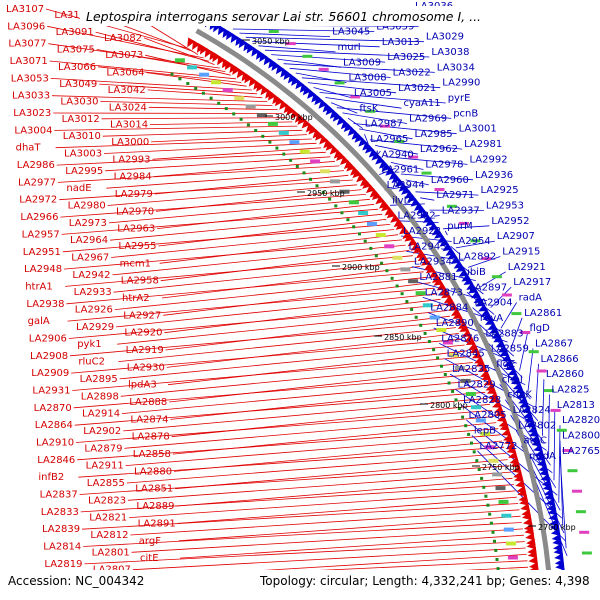  I want to click on gene-label-right: LA2861, so click(543, 313).